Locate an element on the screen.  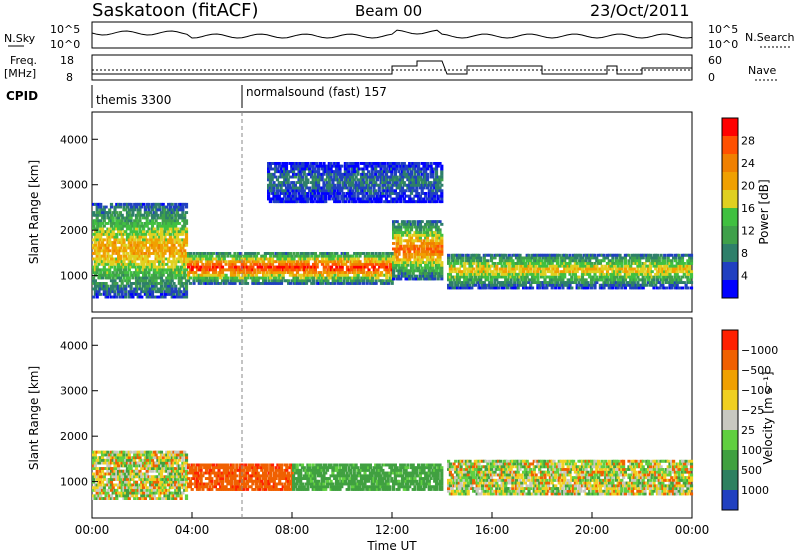
beam-title: Beam 00 is located at coordinates (388, 11).